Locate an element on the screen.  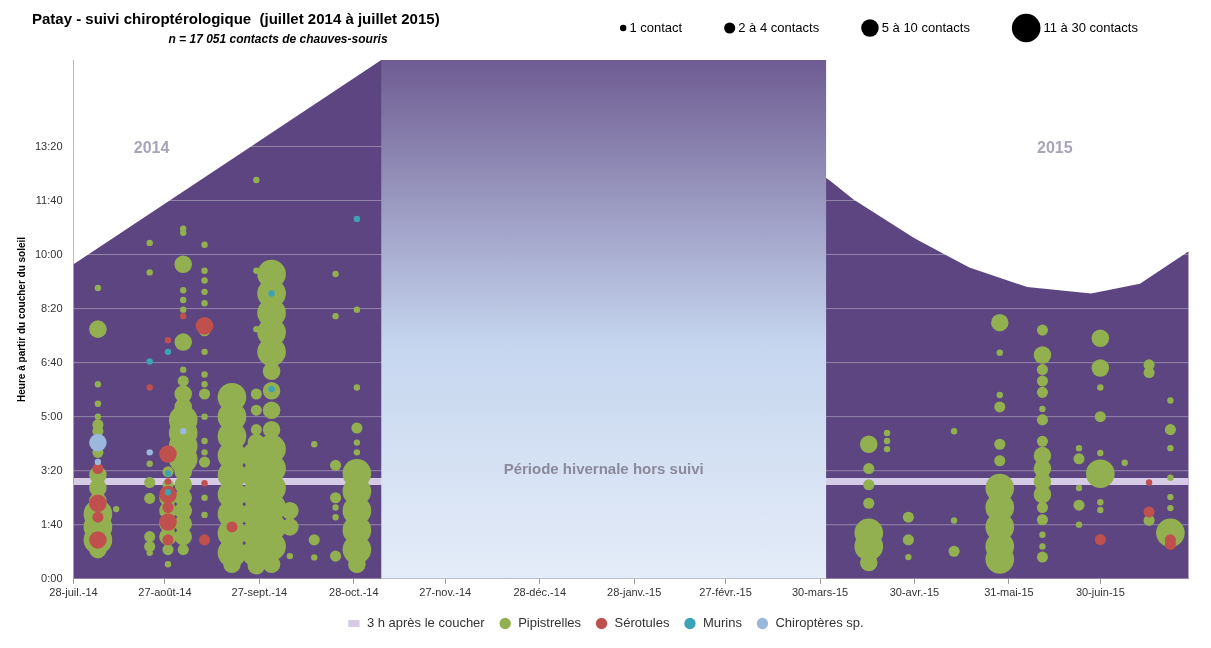
x-tick-label: 27-nov.-14 is located at coordinates (445, 592).